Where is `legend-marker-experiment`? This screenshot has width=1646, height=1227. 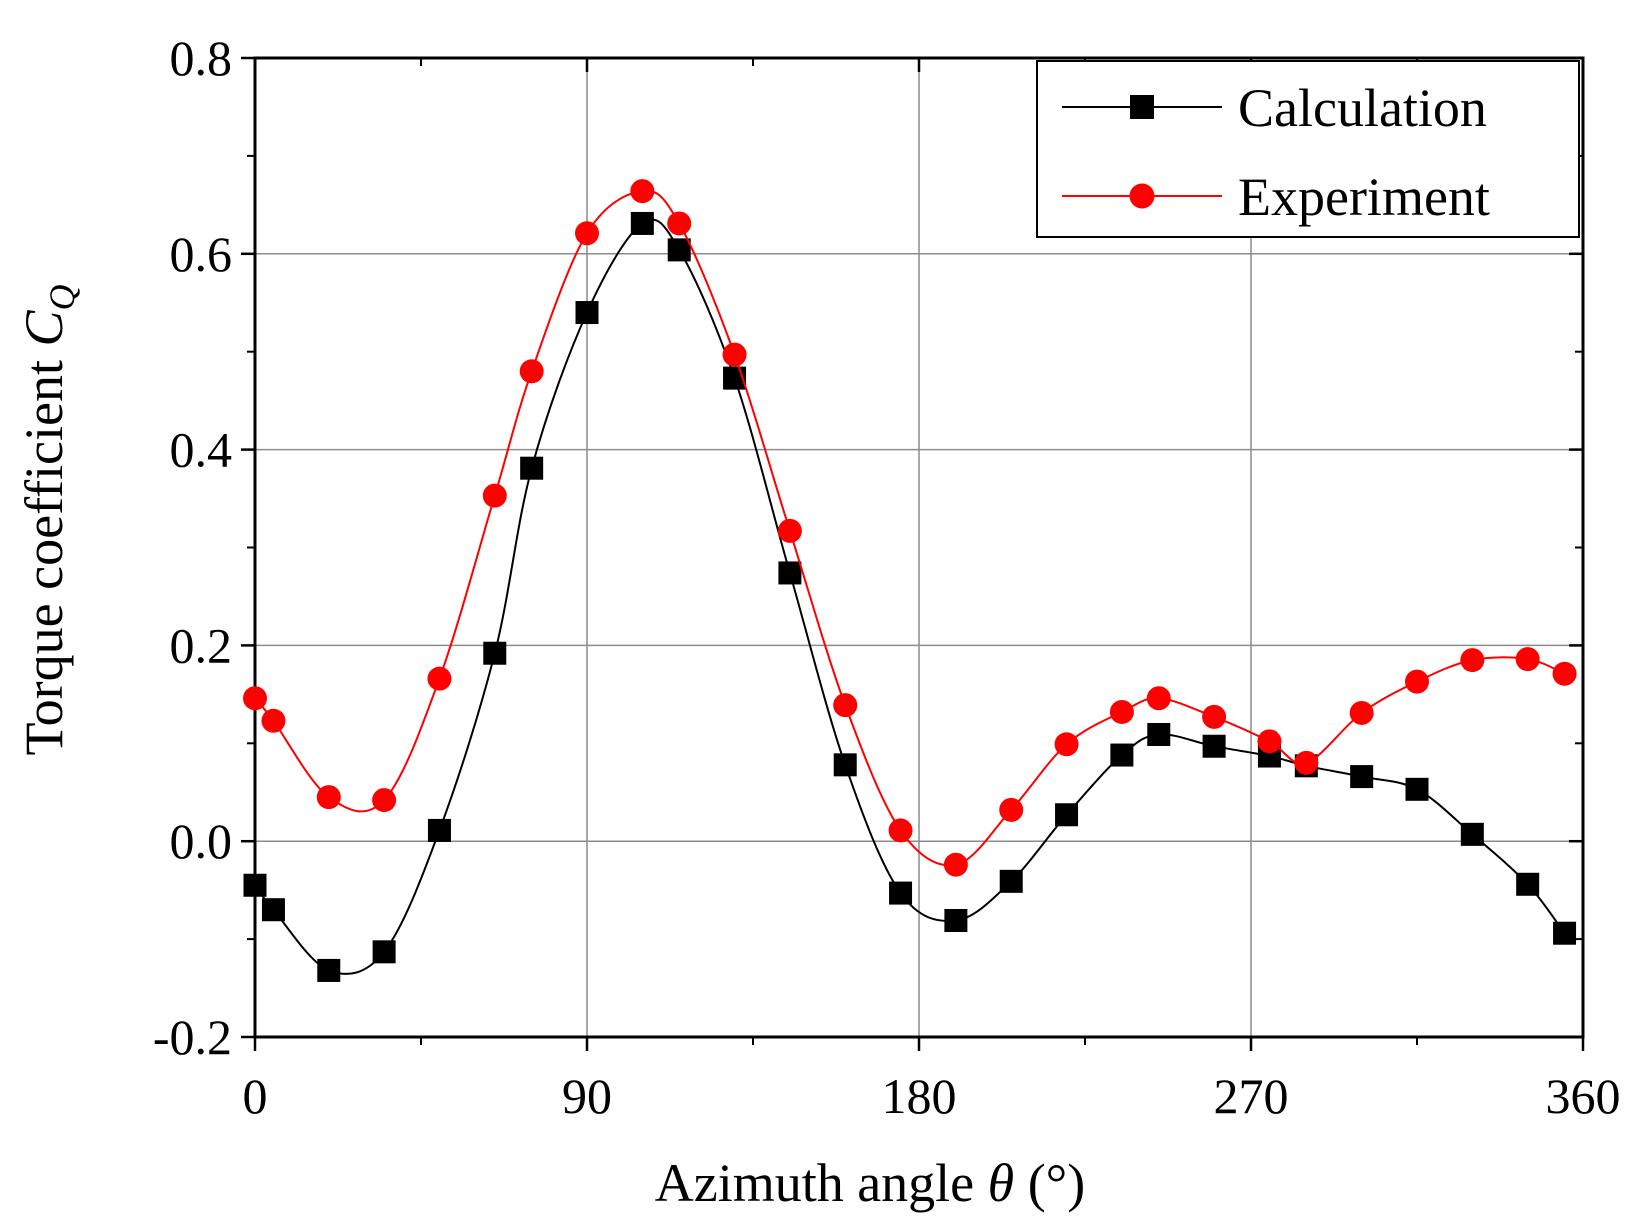
legend-marker-experiment is located at coordinates (1142, 196).